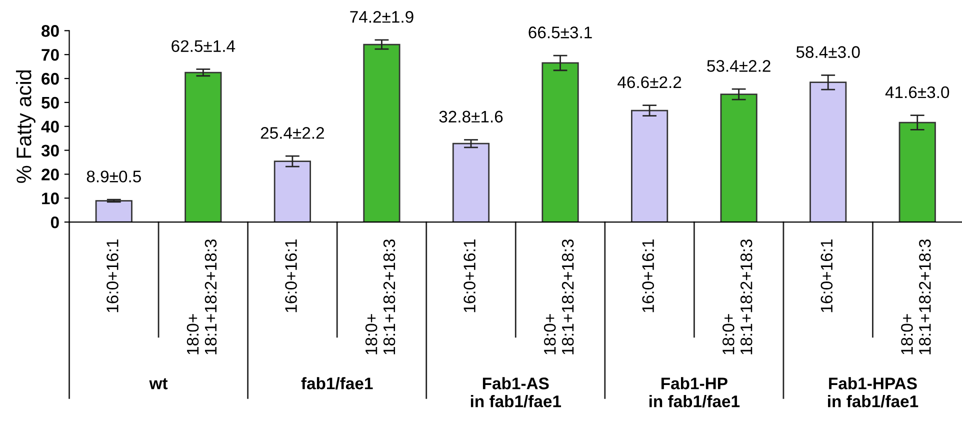 The image size is (962, 438). Describe the element at coordinates (695, 392) in the screenshot. I see `text: Fab1-HP in fab1/fae1` at that location.